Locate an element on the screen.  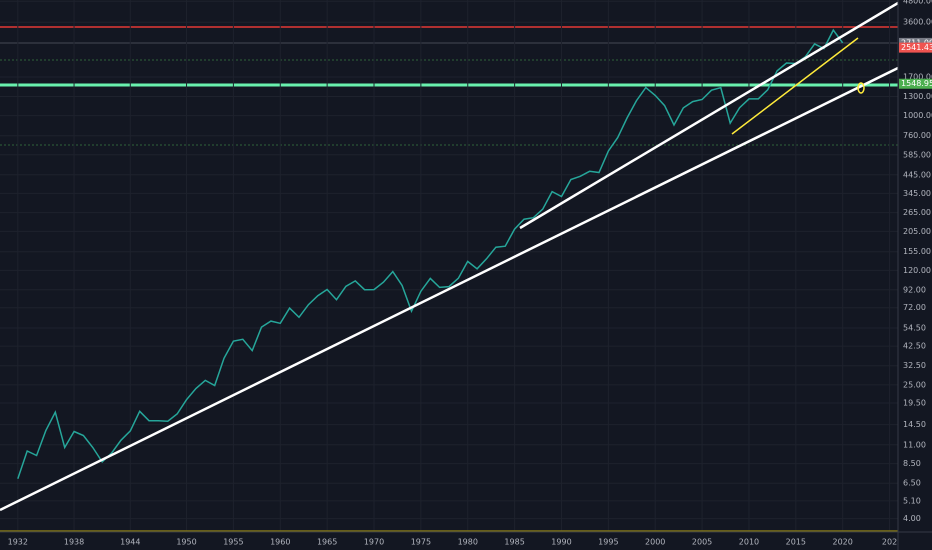
x-tick-label: 1980 is located at coordinates (468, 542).